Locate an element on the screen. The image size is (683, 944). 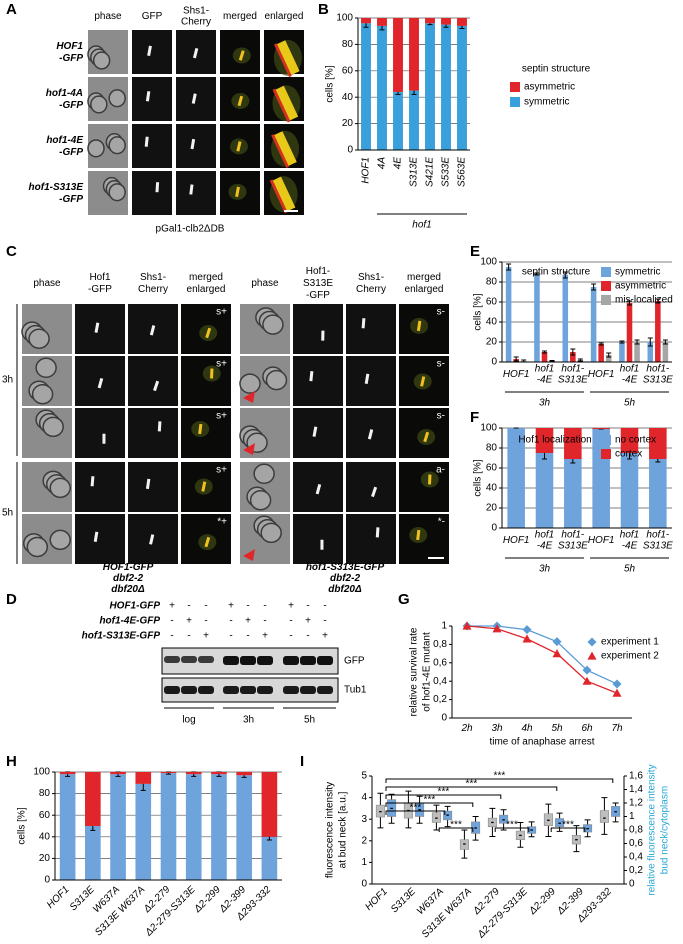
axis-label: at bud neck [a.u.] is located at coordinates (343, 829).